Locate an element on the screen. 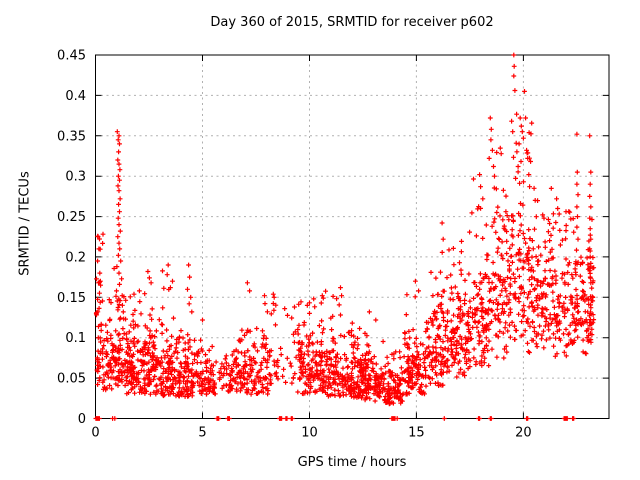 This screenshot has height=480, width=640. y-tick-label: 0.15 is located at coordinates (71, 298).